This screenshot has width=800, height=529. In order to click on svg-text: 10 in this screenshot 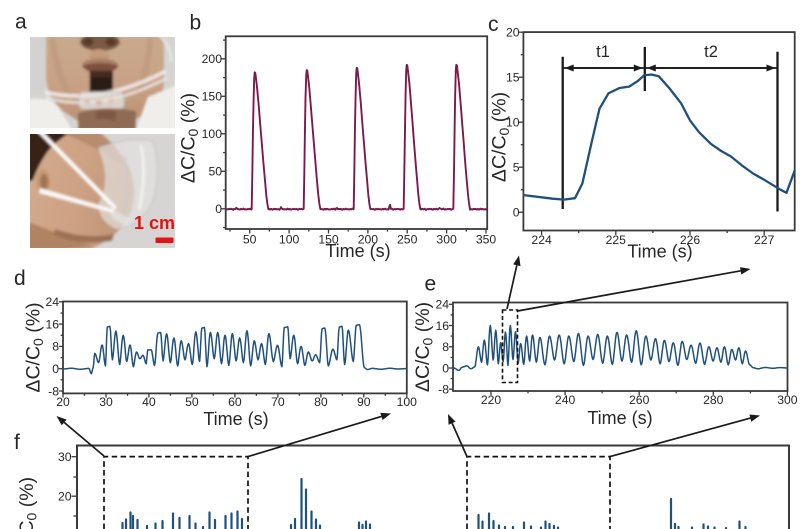, I will do `click(513, 123)`.